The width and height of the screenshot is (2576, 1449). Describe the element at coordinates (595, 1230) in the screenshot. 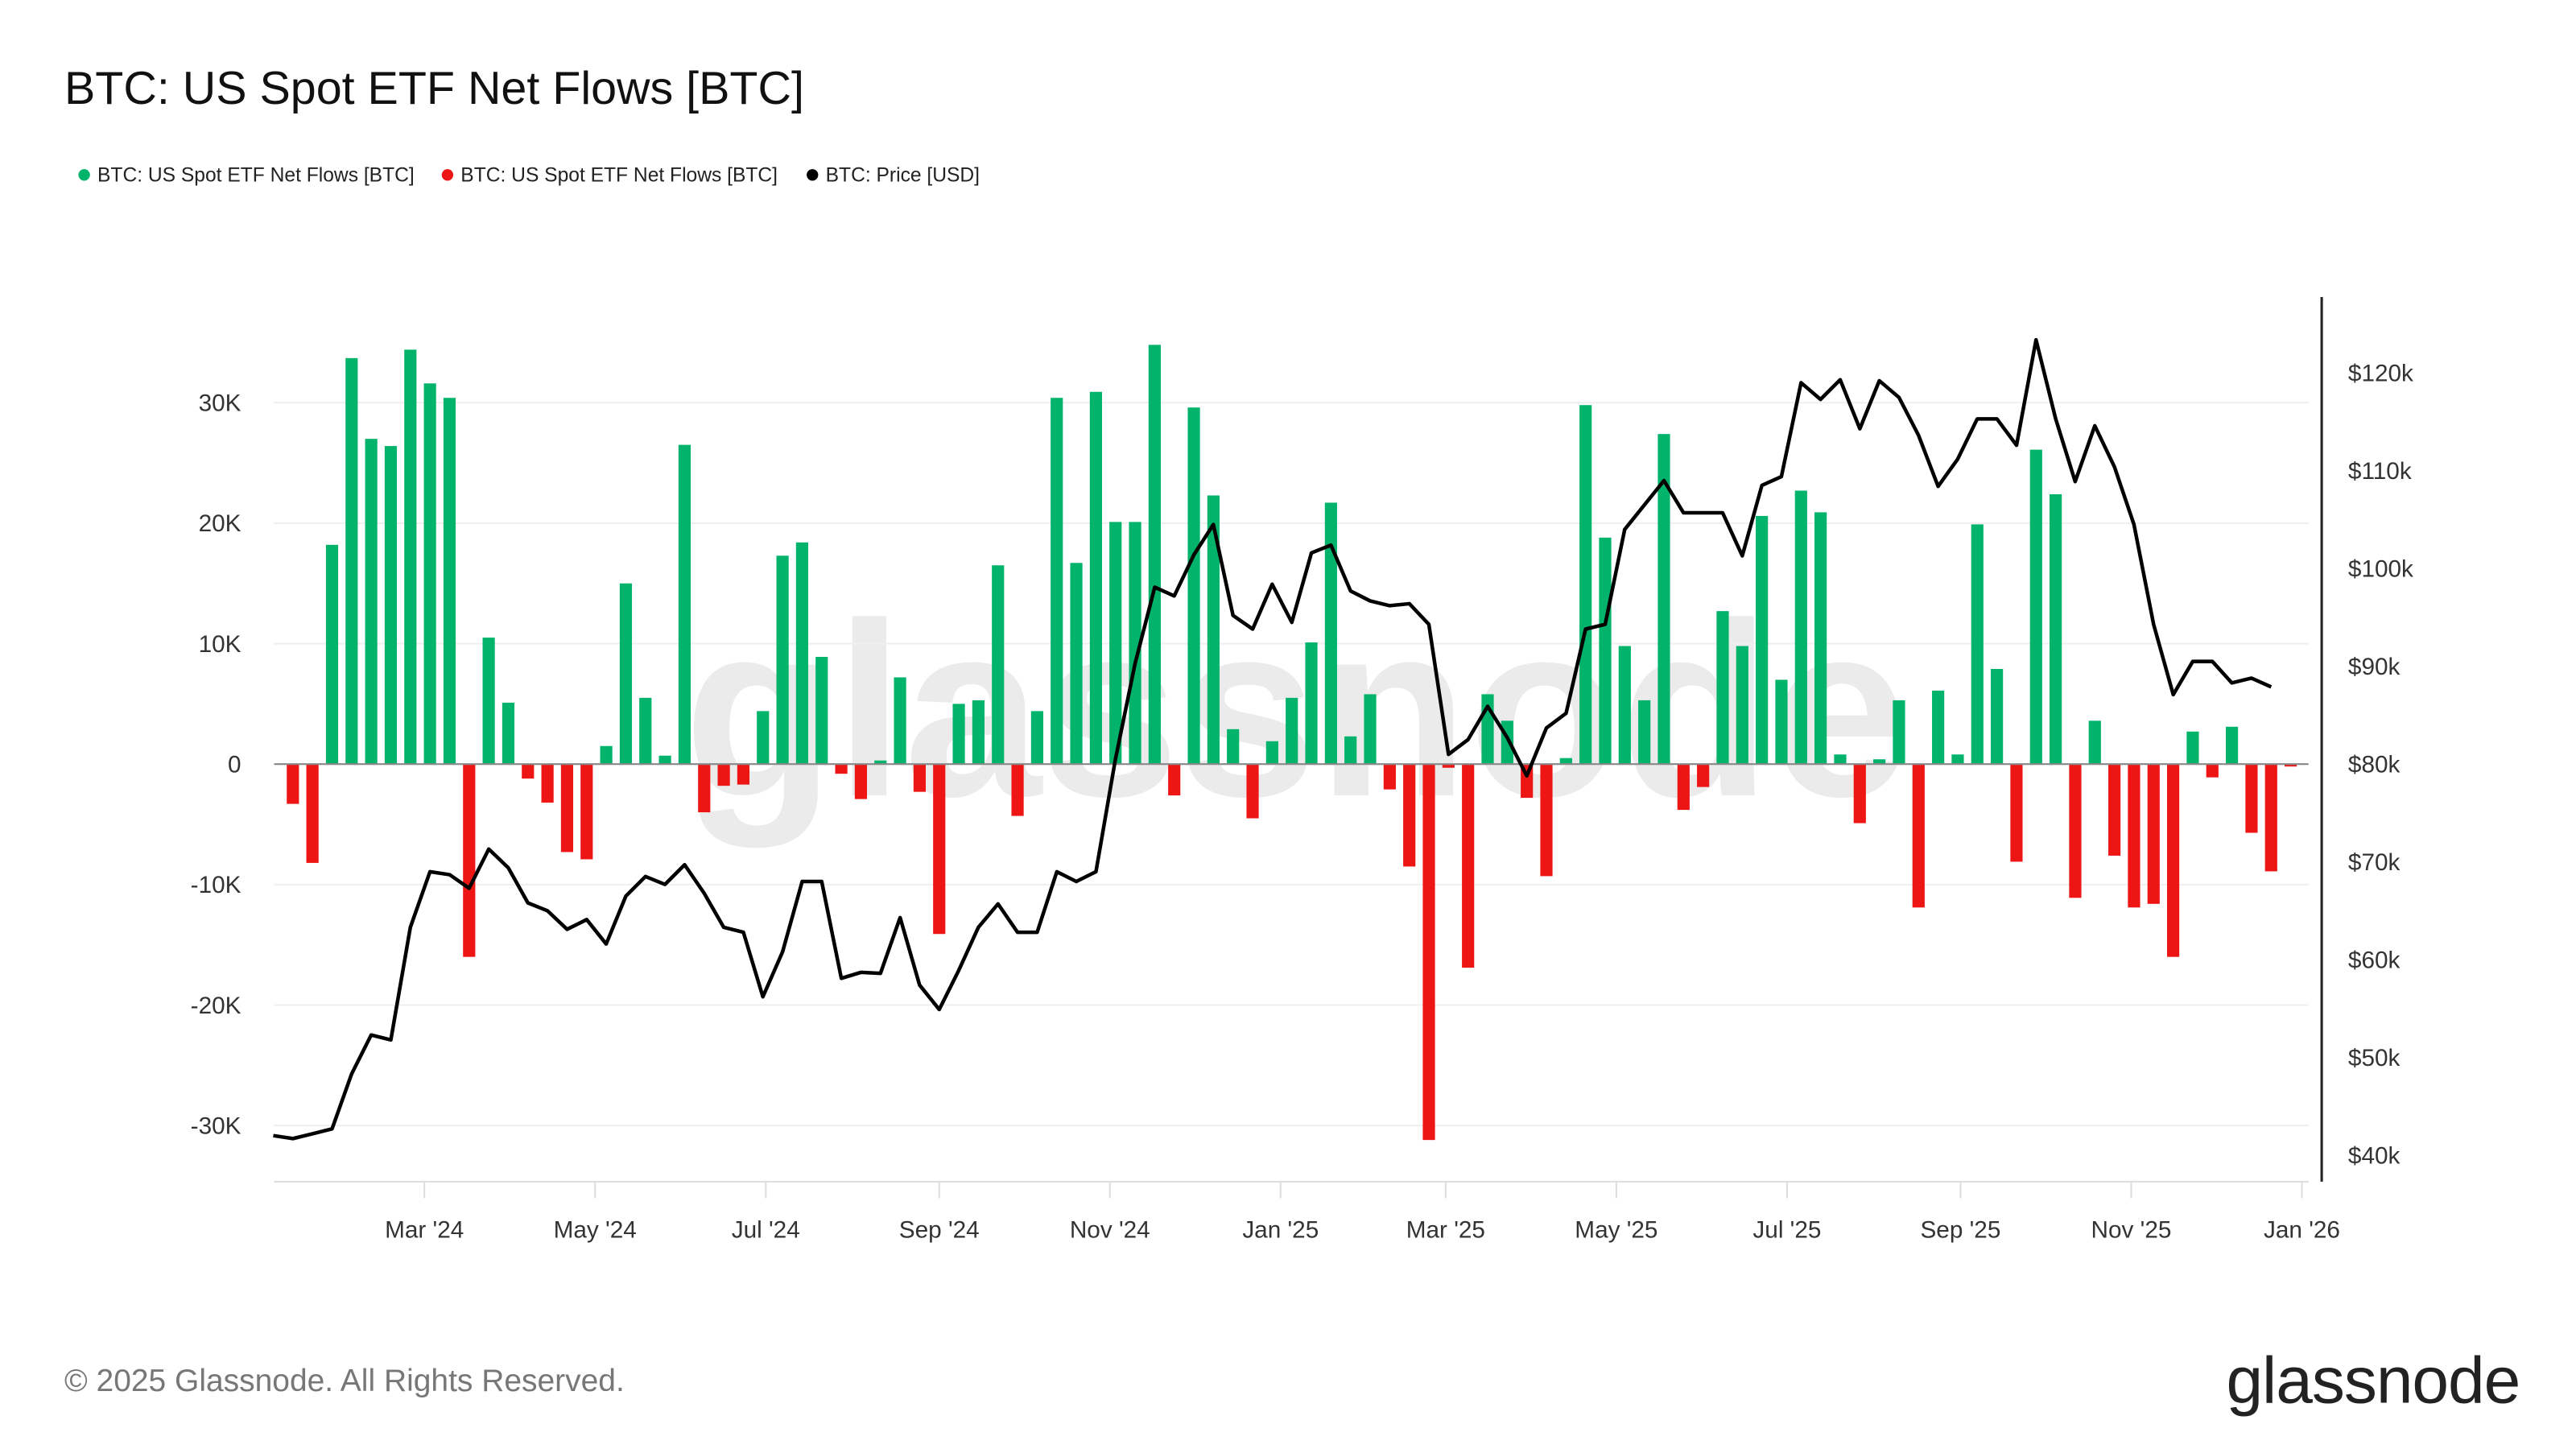

I see `x-tick-label: May '24` at that location.